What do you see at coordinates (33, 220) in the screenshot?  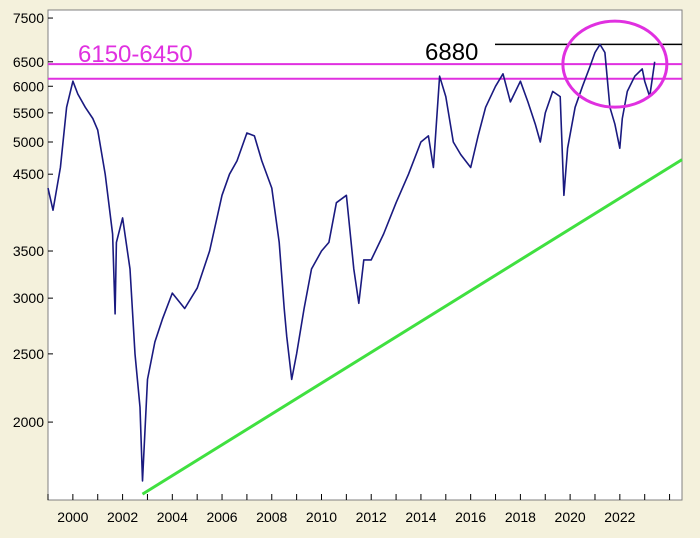 I see `y-axis: 2000 2500 3000 3500 4500 5000 5500 6000 6500 7500` at bounding box center [33, 220].